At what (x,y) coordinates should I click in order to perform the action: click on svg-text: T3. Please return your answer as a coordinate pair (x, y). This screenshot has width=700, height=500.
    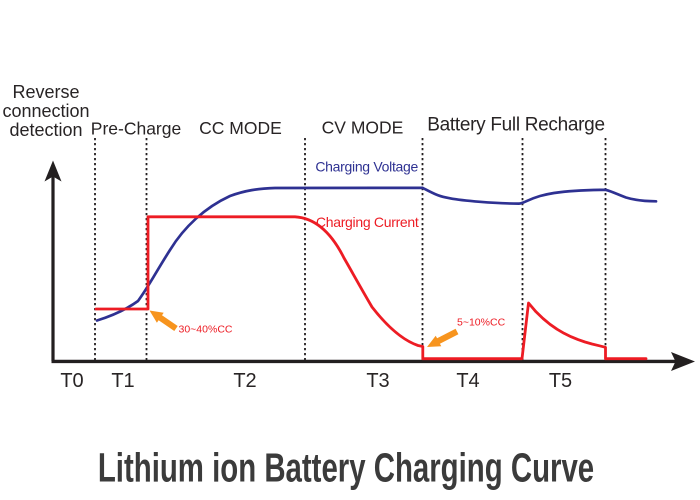
    Looking at the image, I should click on (377, 381).